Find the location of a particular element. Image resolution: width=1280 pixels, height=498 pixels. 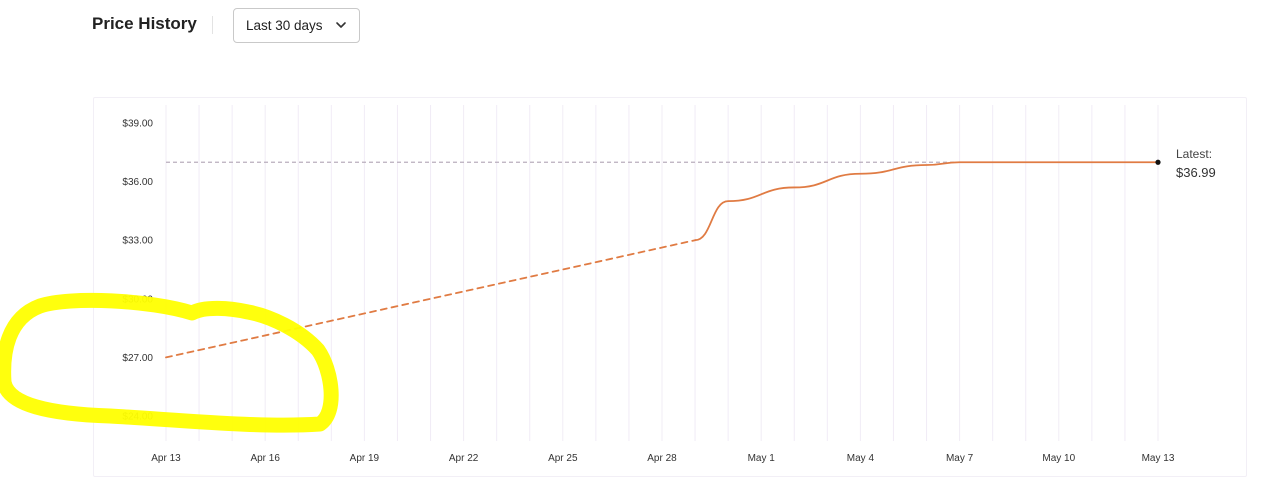

series-line-solid is located at coordinates (926, 201).